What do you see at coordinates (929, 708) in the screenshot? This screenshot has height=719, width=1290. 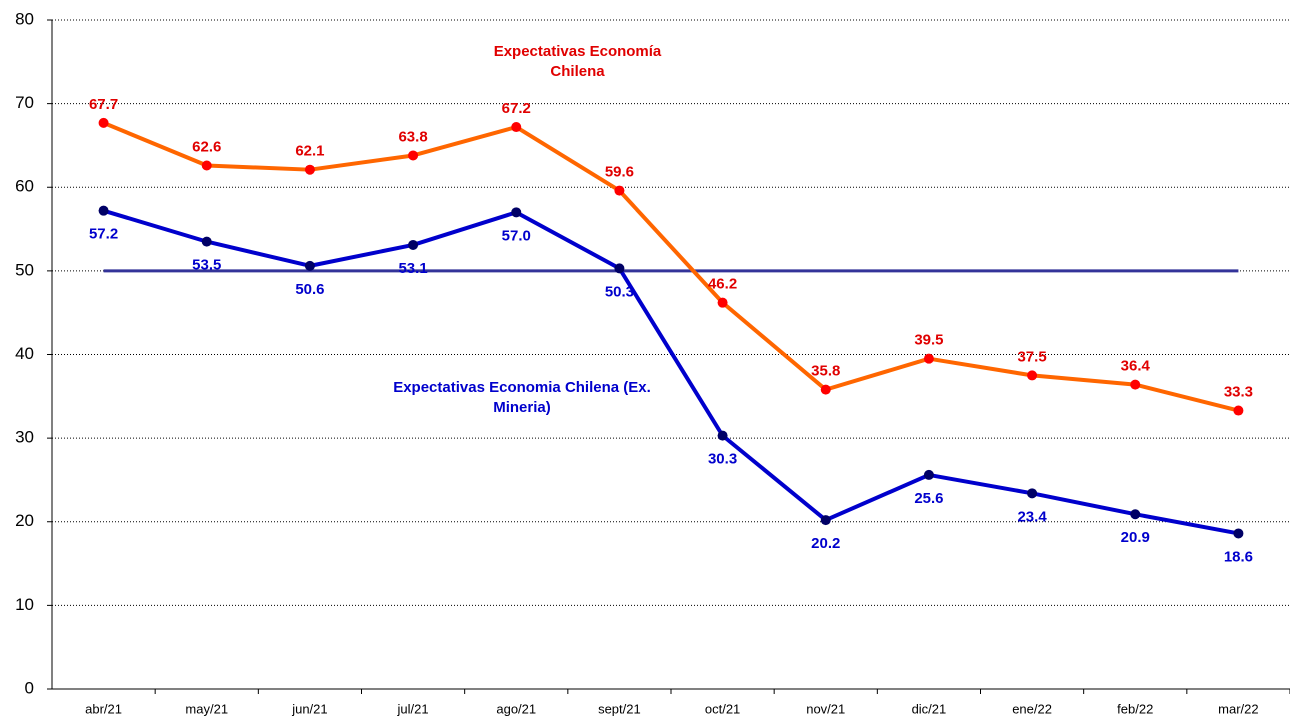 I see `x-tick-label: dic/21` at bounding box center [929, 708].